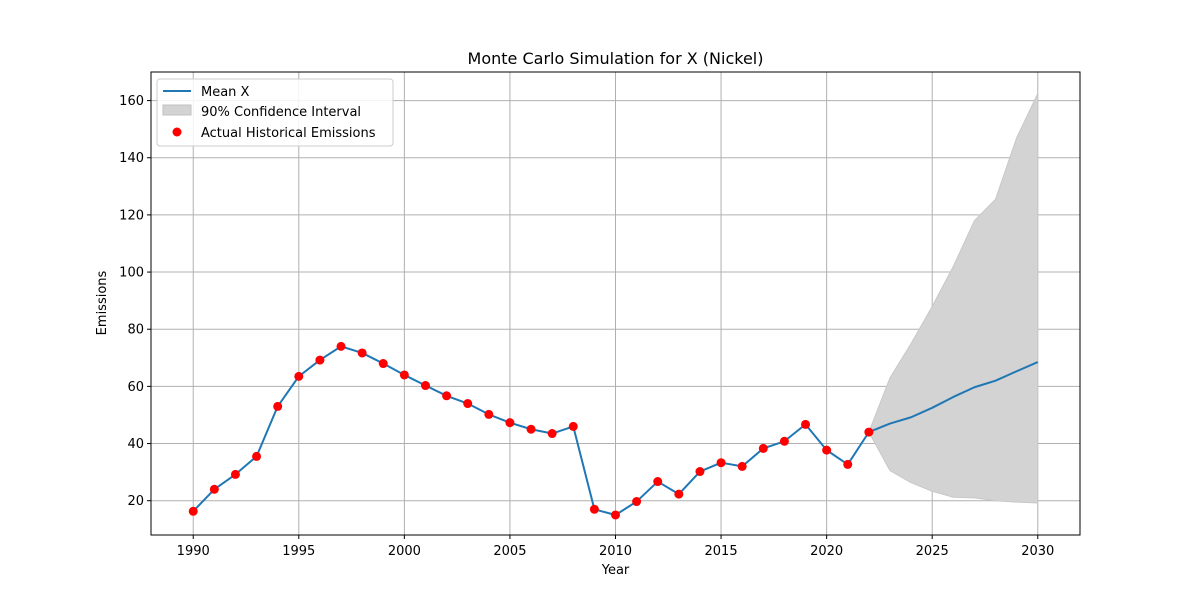 The image size is (1200, 600). Describe the element at coordinates (135, 387) in the screenshot. I see `y-tick-label: 60` at that location.